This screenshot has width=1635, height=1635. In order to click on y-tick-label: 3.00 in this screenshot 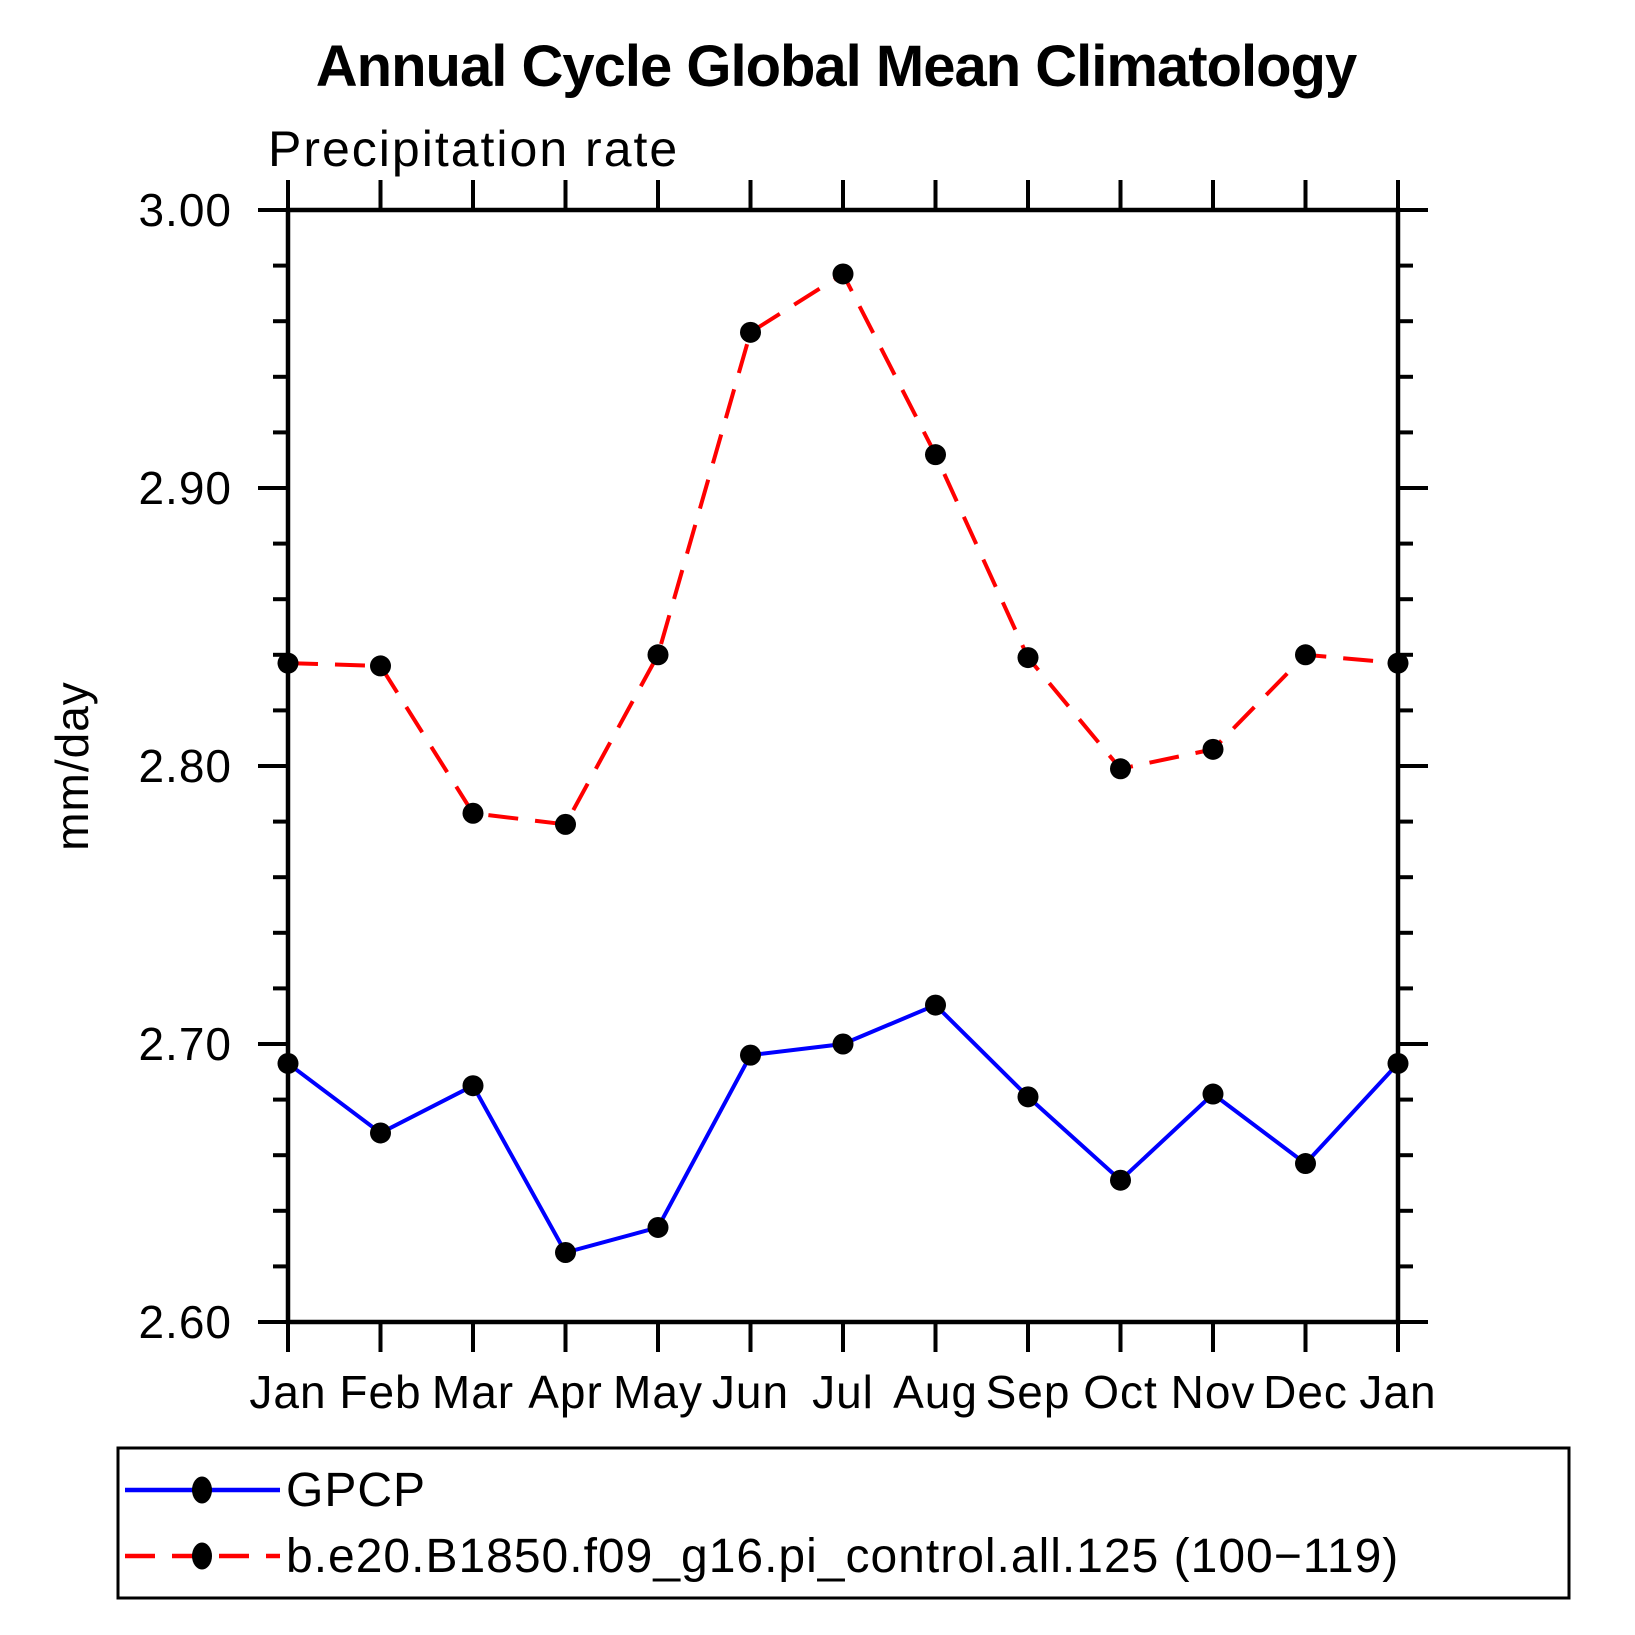, I will do `click(185, 210)`.